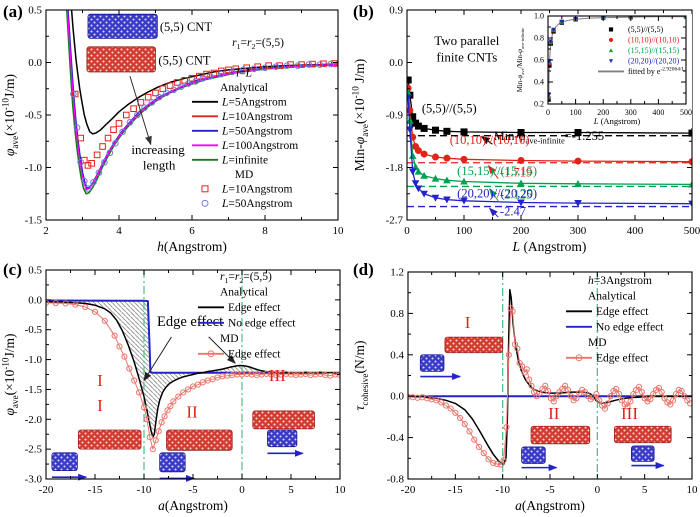  I want to click on svg-text: 0.6, so click(539, 60).